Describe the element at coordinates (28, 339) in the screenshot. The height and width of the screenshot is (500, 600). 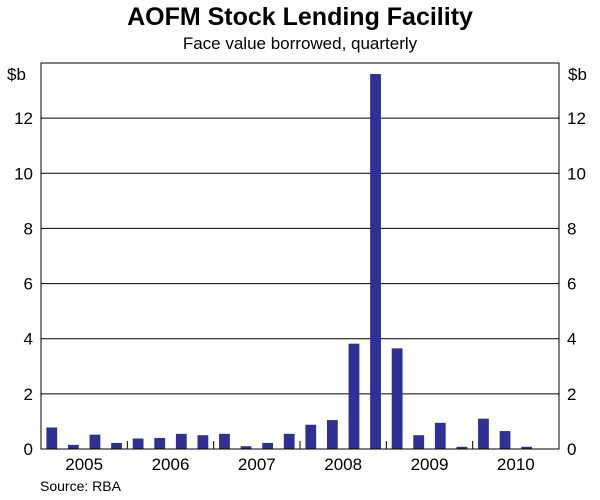
I see `left-y-tick-label: 4` at that location.